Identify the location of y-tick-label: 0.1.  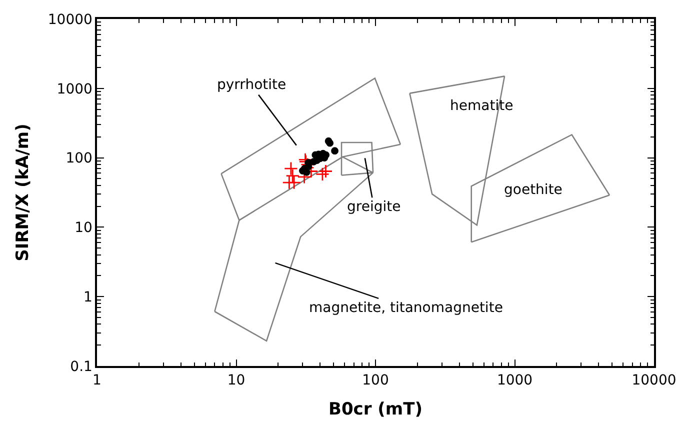
(81, 366).